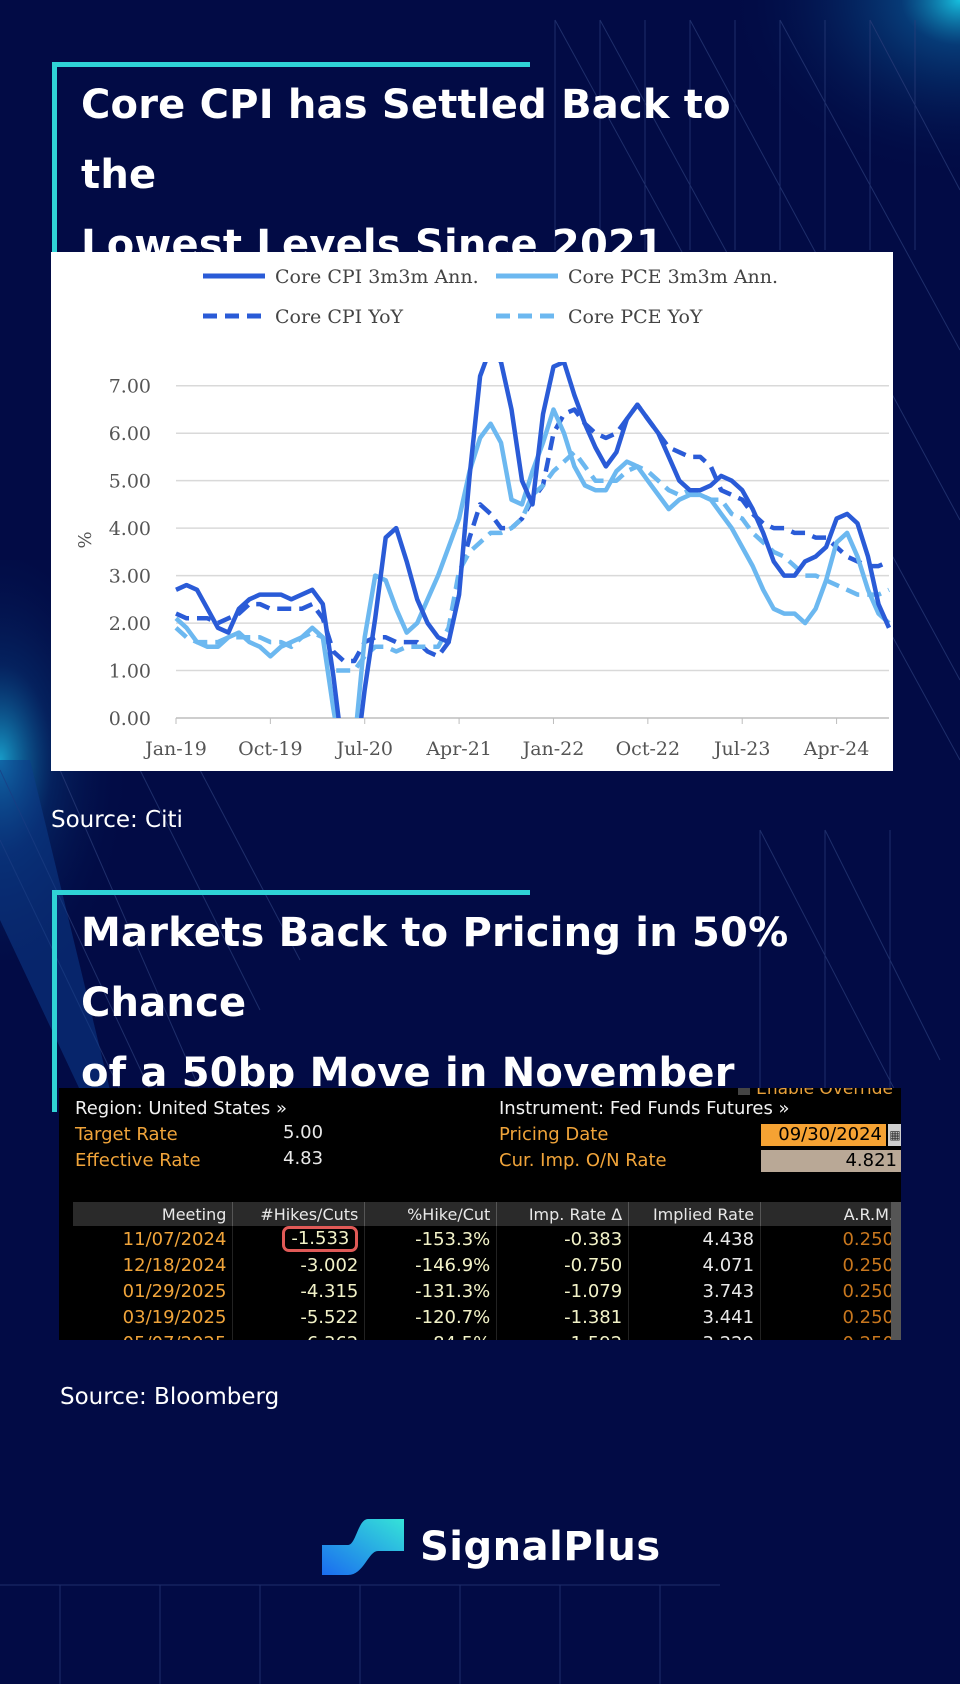  I want to click on hikes-cuts-cell: -3.002, so click(299, 1265).